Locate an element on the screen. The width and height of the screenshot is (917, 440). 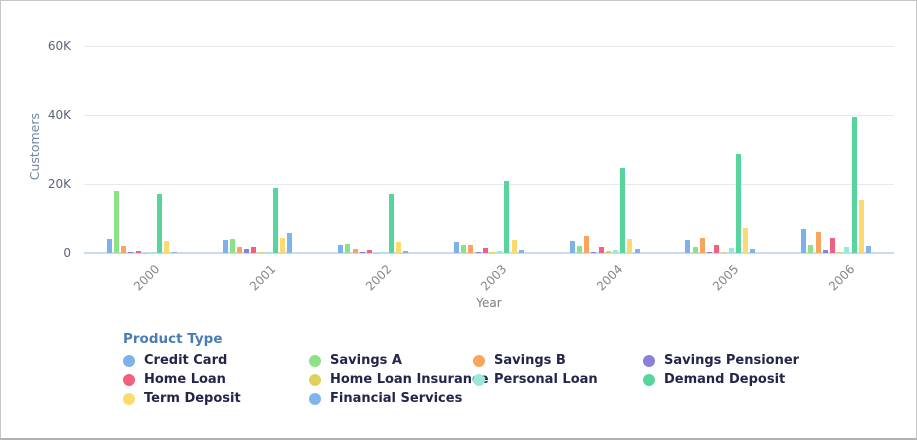
bar-2002-credit-card is located at coordinates (341, 249).